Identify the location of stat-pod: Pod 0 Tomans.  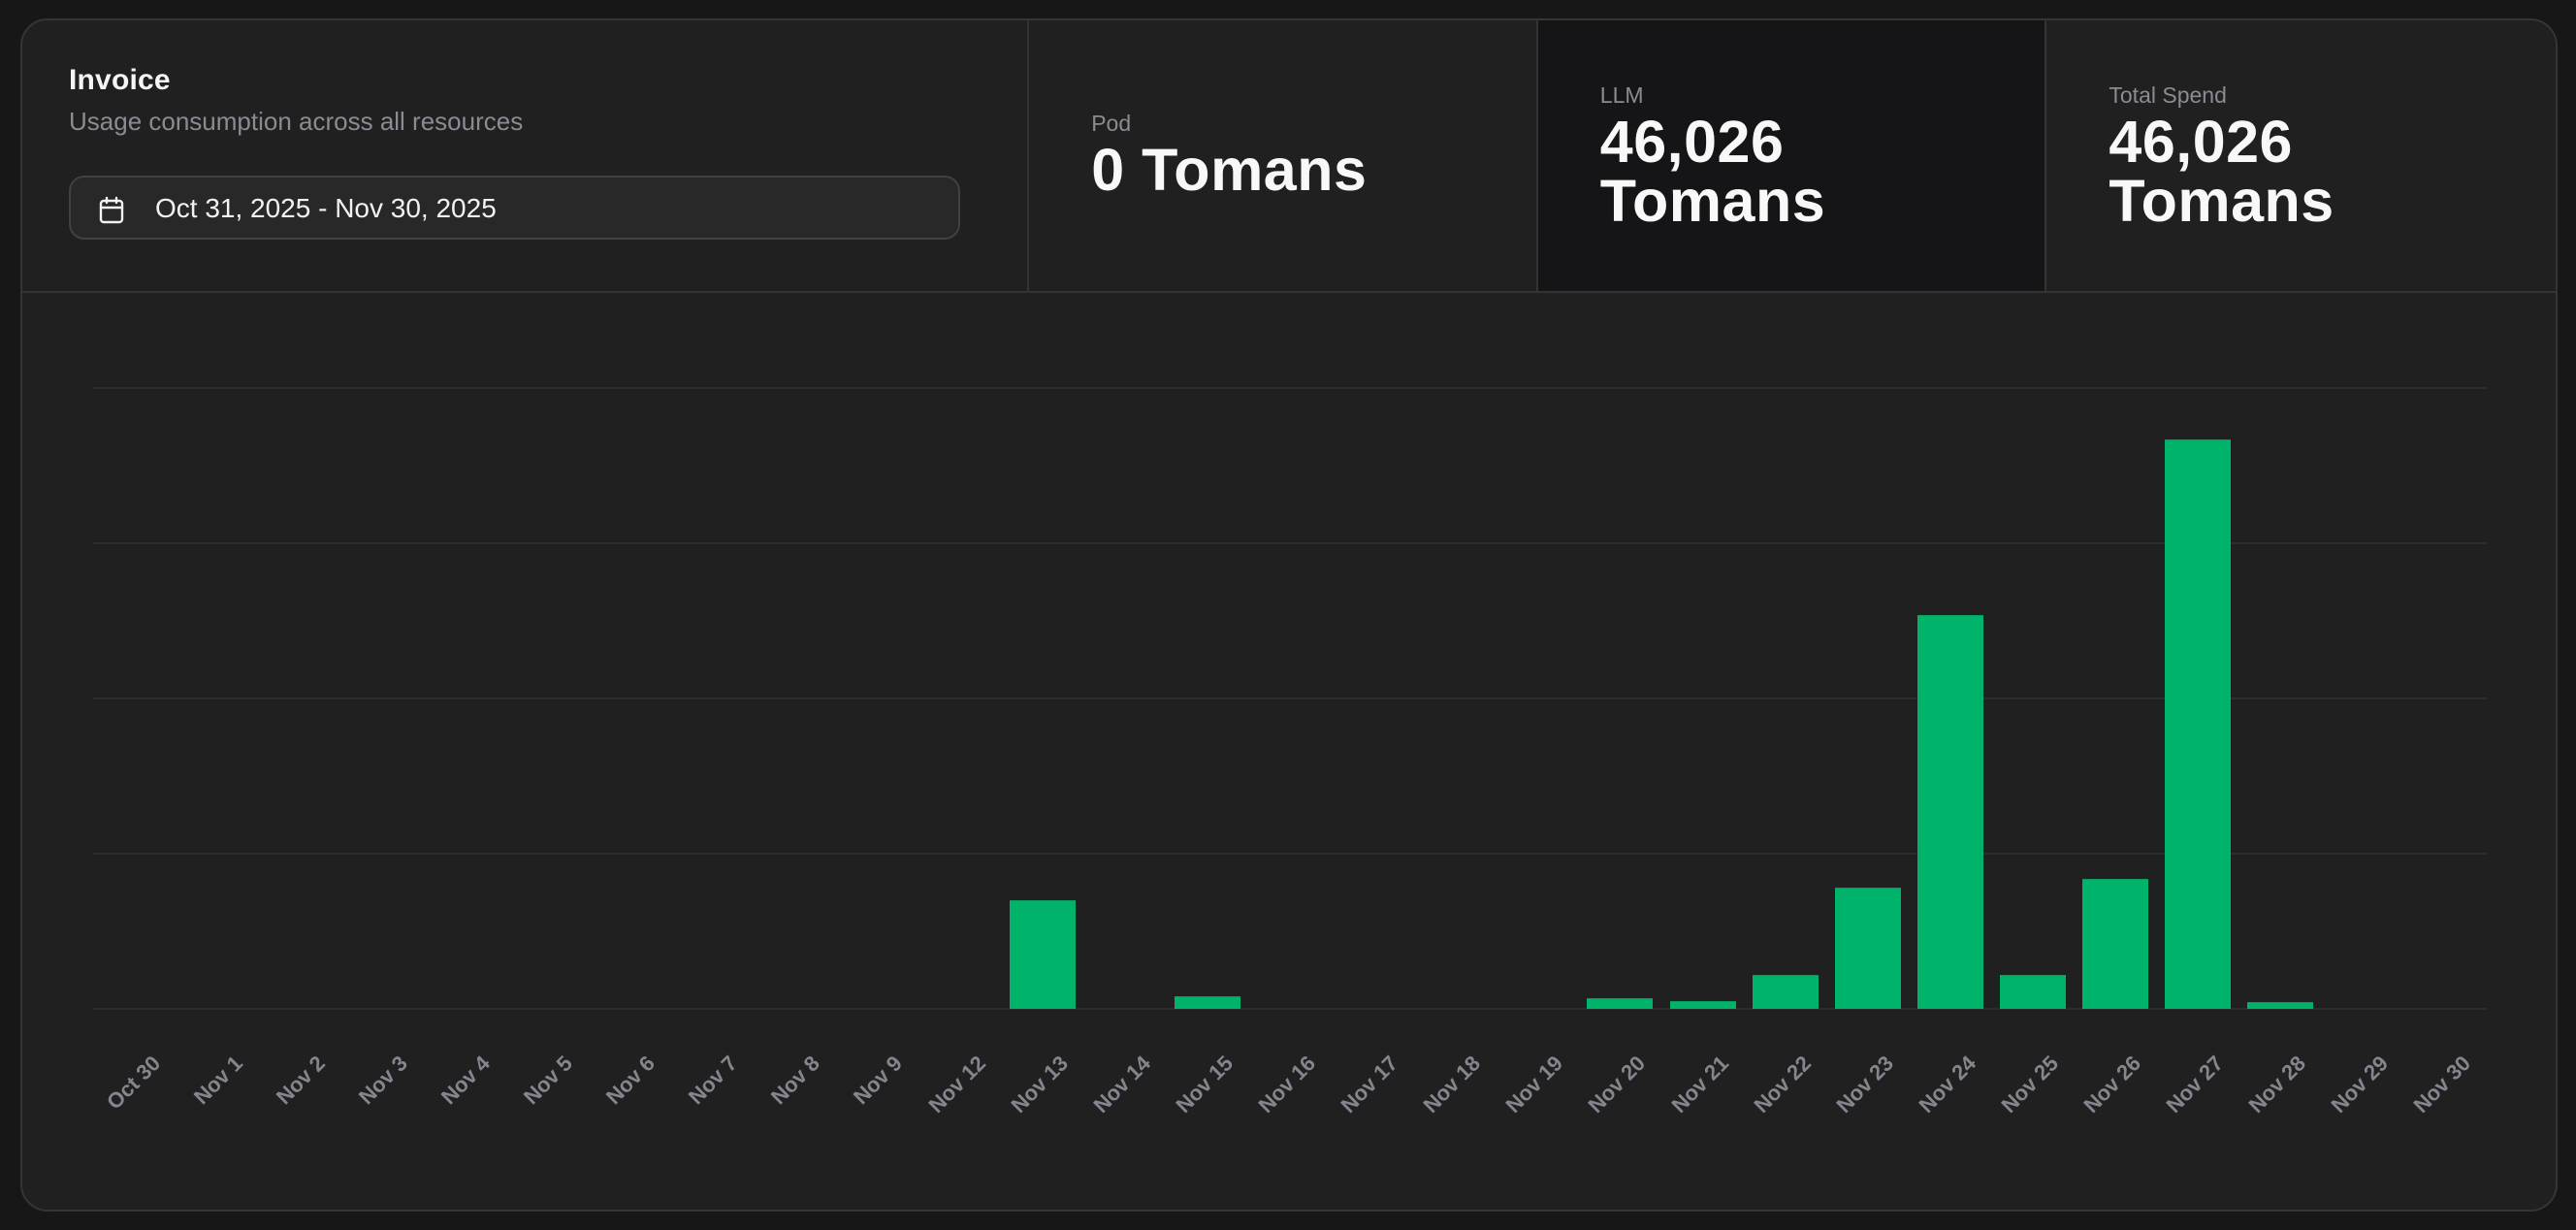
(1283, 155).